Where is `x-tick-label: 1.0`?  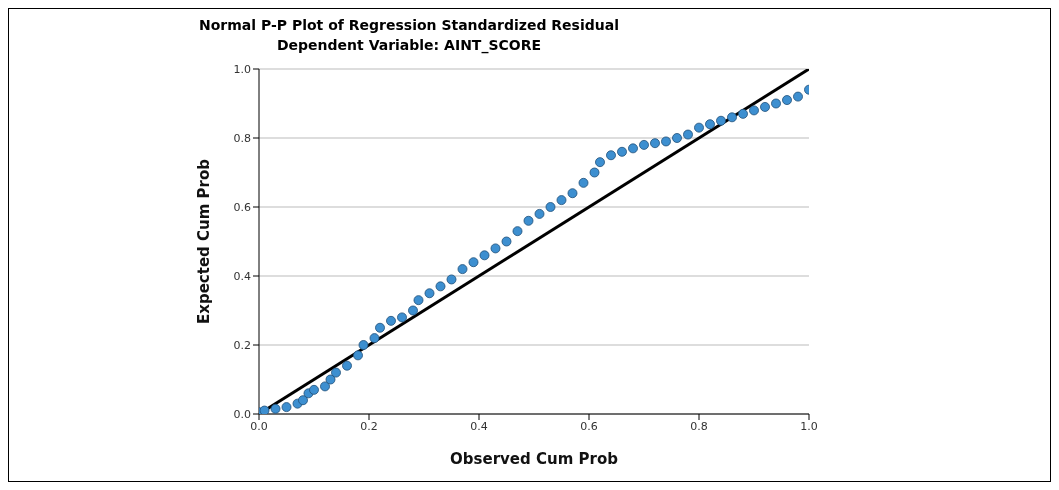
x-tick-label: 1.0 is located at coordinates (809, 426).